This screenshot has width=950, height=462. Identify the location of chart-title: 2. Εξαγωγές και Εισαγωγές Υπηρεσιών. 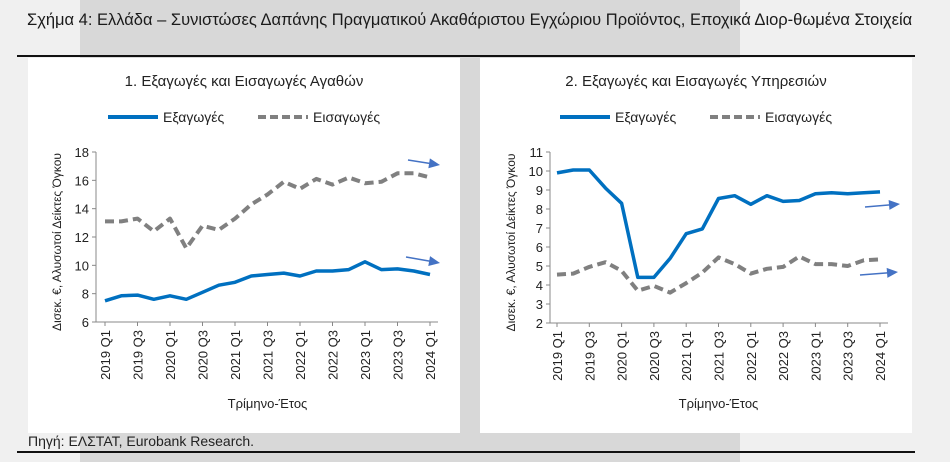
(695, 81).